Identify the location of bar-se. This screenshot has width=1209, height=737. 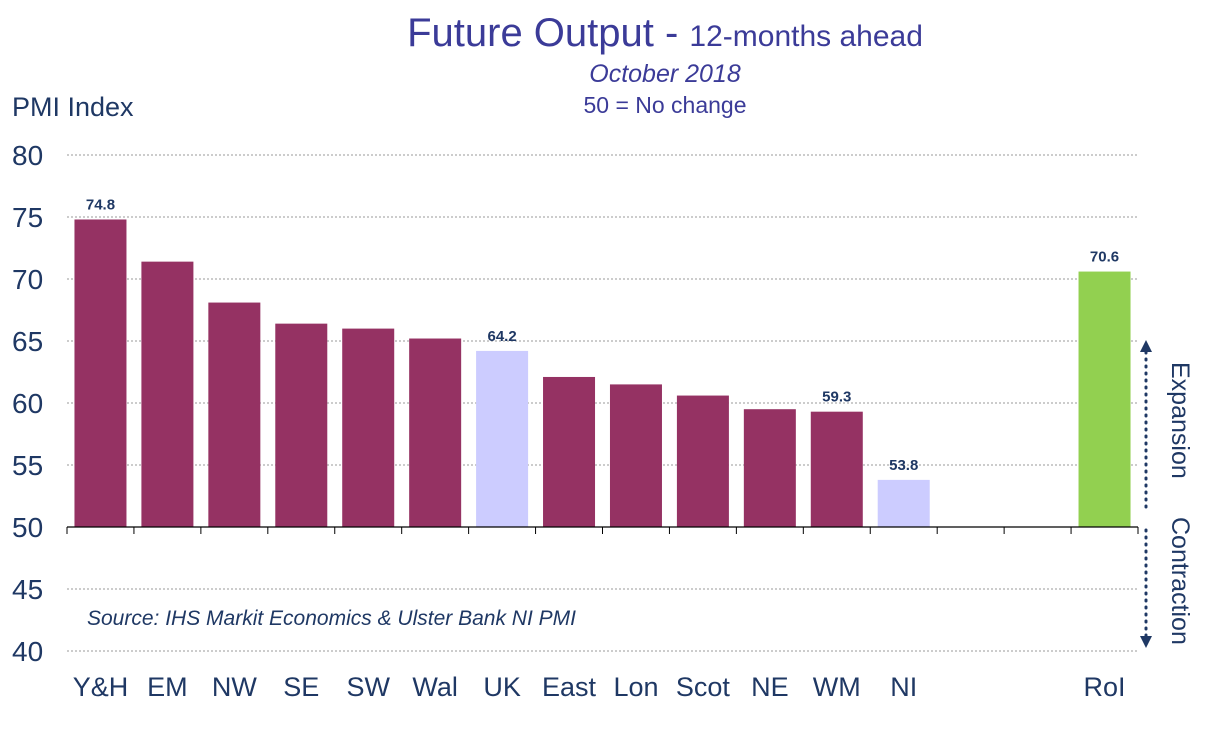
(301, 425).